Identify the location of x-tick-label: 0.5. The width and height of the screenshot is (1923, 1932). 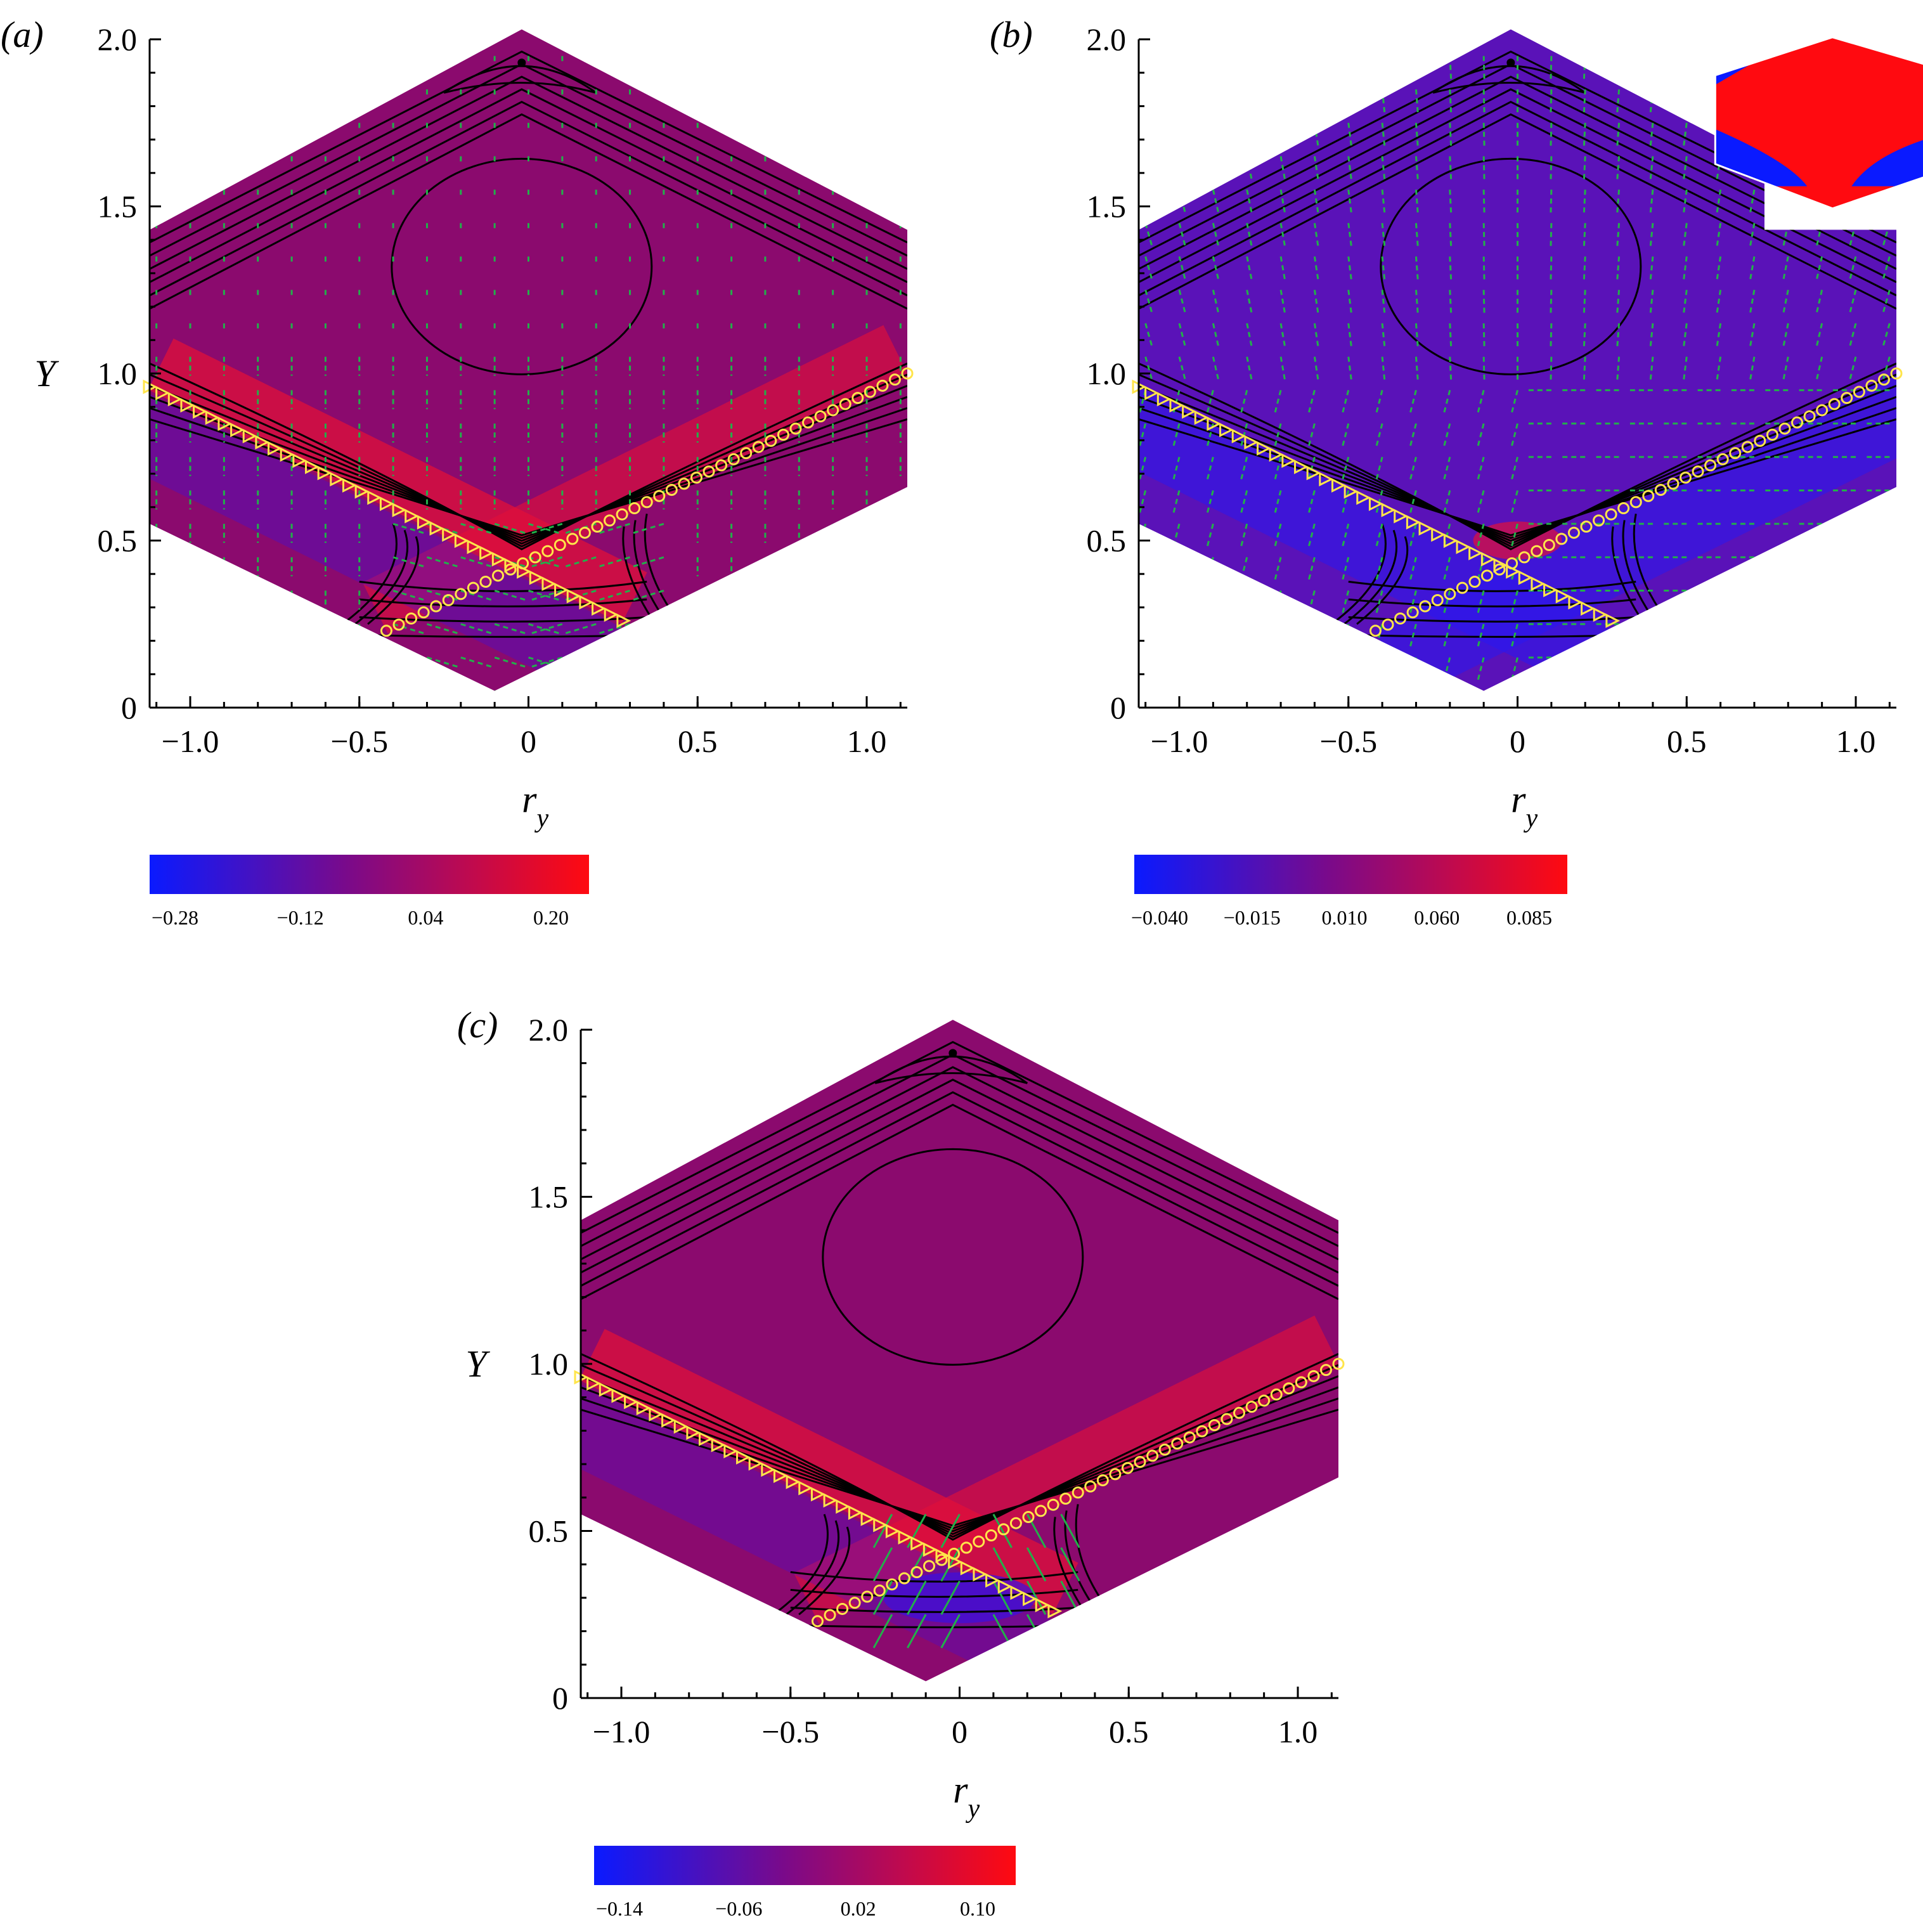
(698, 741).